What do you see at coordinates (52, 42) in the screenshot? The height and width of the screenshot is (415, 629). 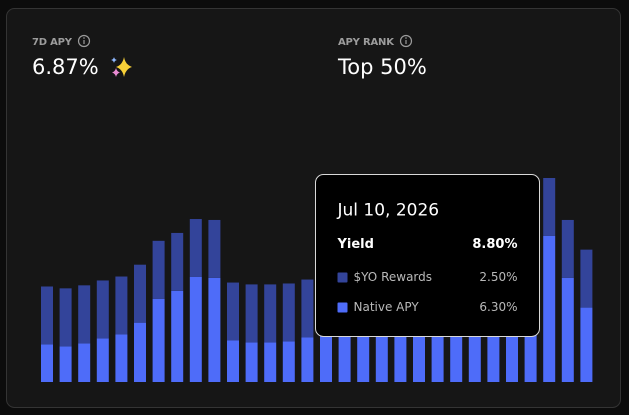 I see `stat-label: 7D APY` at bounding box center [52, 42].